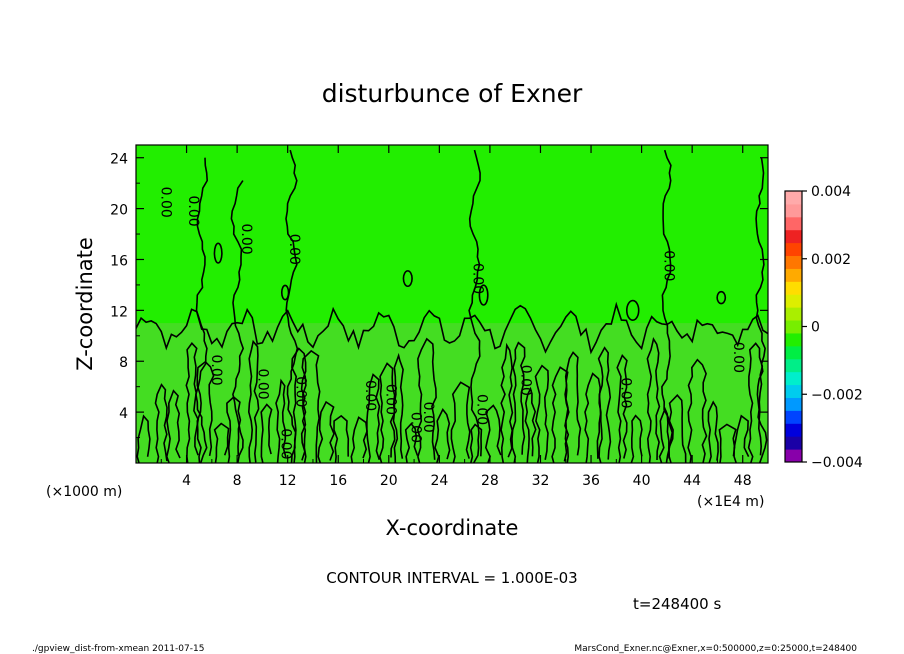 The width and height of the screenshot is (904, 654). What do you see at coordinates (837, 463) in the screenshot?
I see `colorbar-tick-label: −0.004` at bounding box center [837, 463].